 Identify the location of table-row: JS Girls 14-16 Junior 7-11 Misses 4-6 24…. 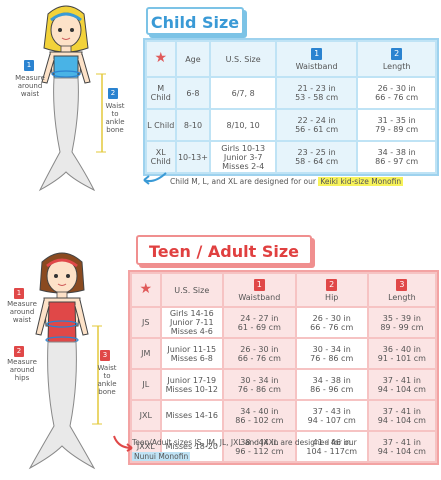
(283, 322).